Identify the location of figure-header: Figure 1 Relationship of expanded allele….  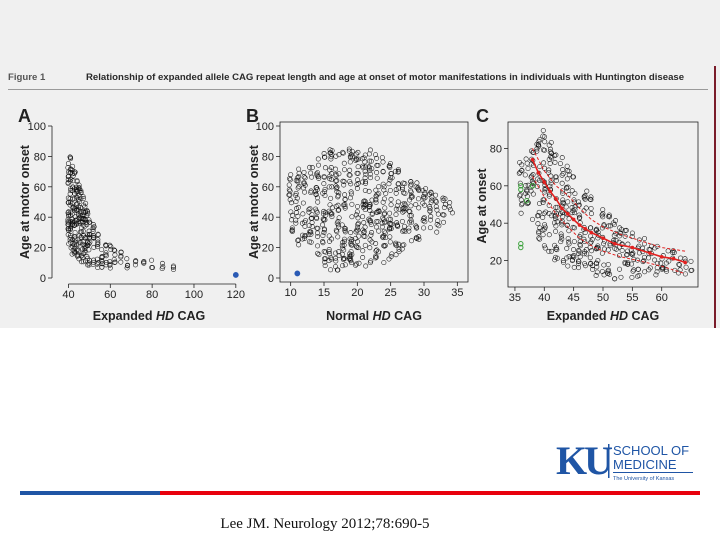
(358, 79).